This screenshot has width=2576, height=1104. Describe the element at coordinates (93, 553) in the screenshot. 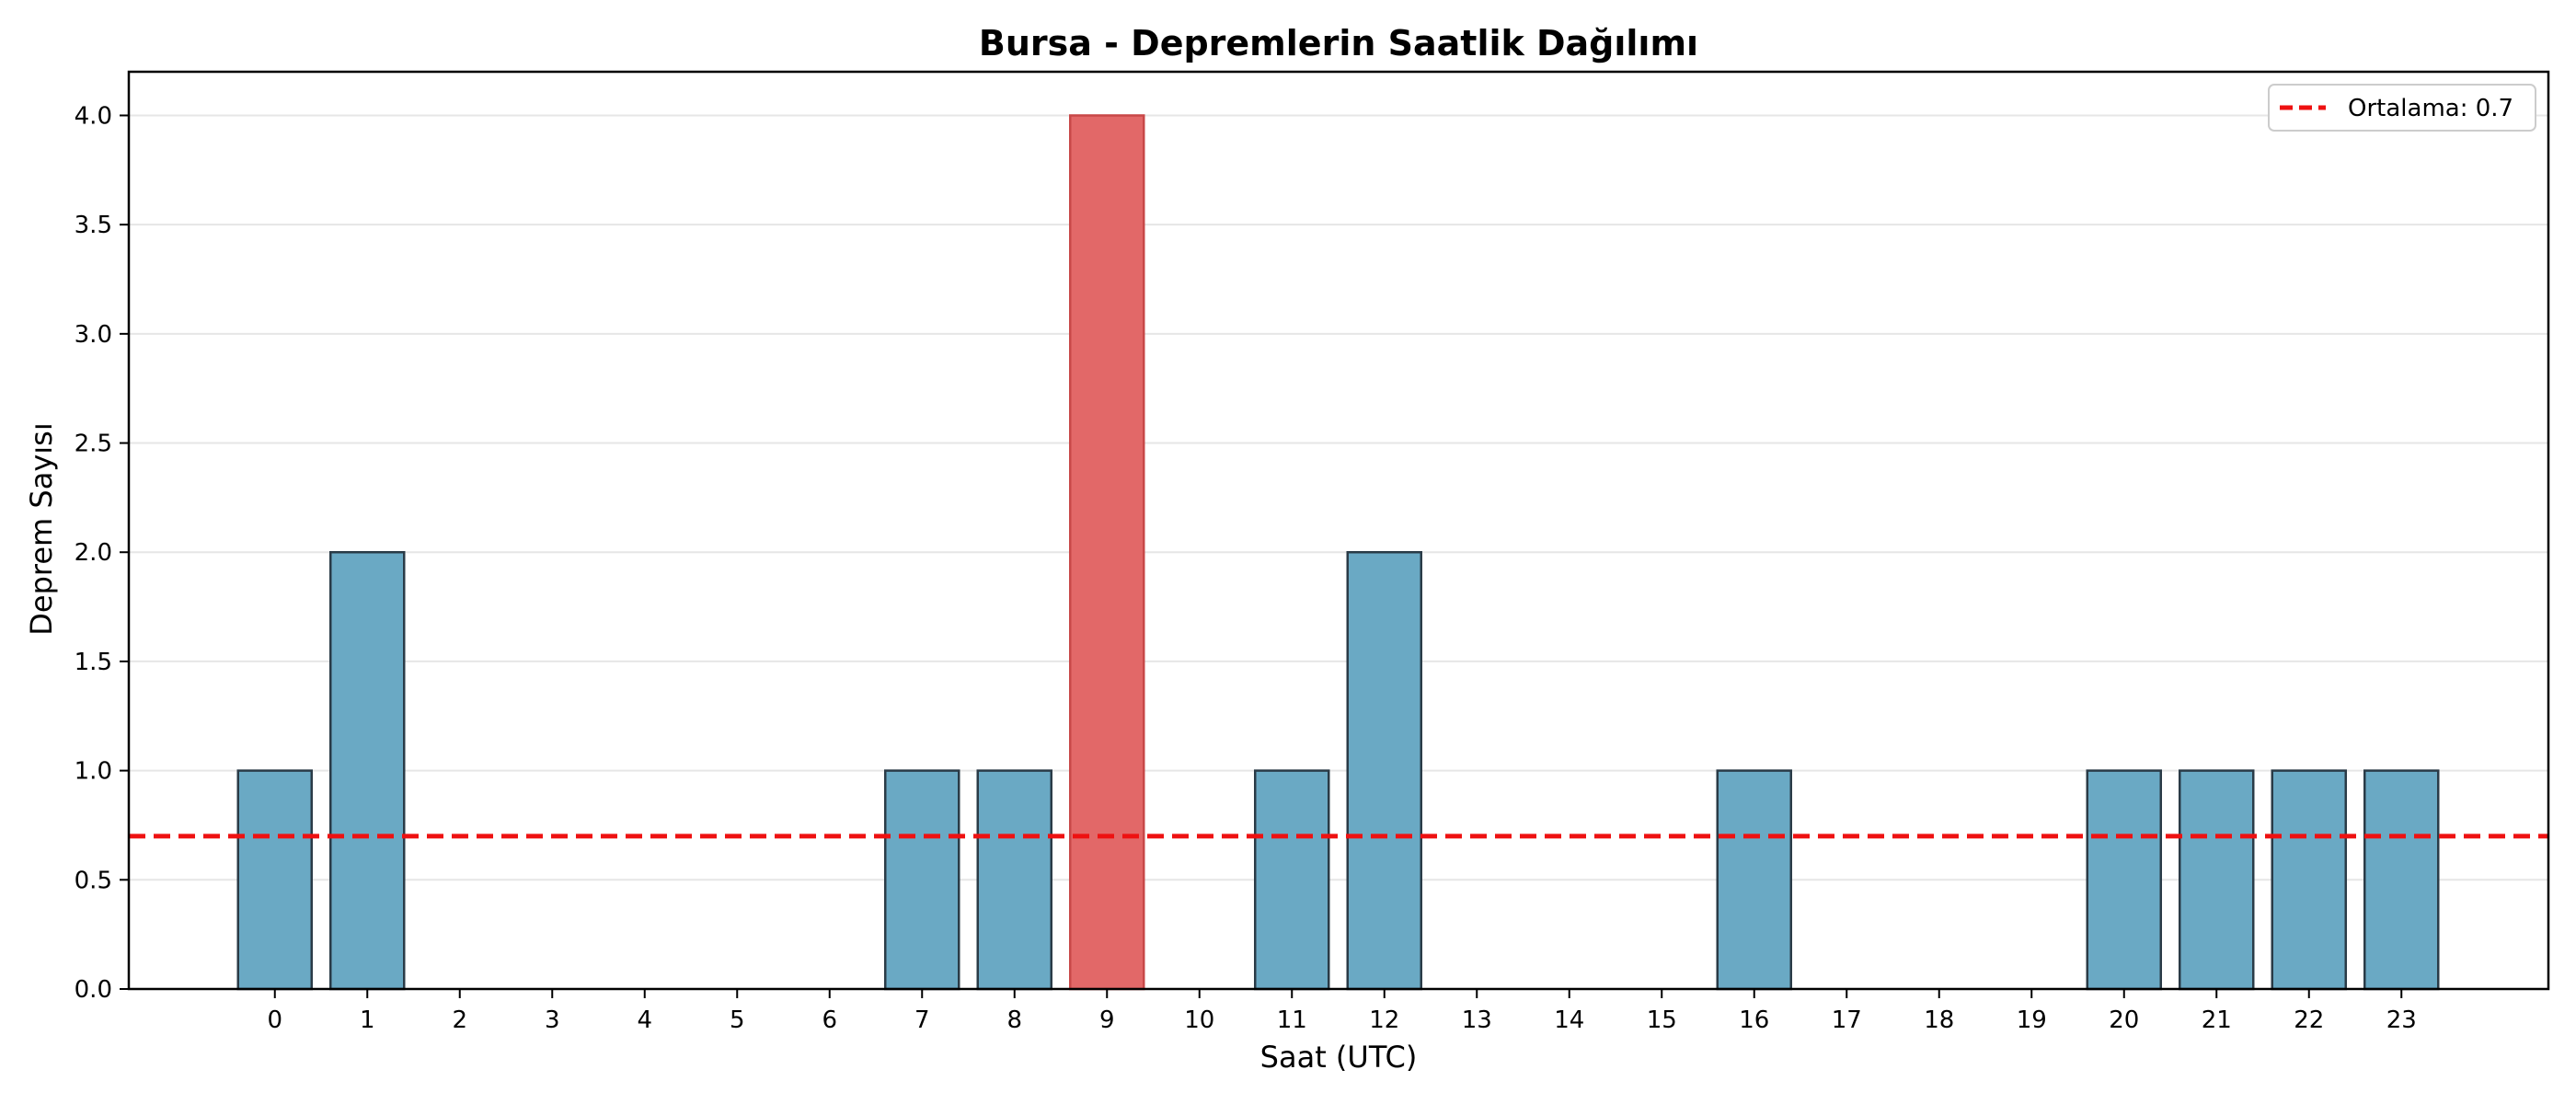

I see `y-tick-label: 2.0` at that location.